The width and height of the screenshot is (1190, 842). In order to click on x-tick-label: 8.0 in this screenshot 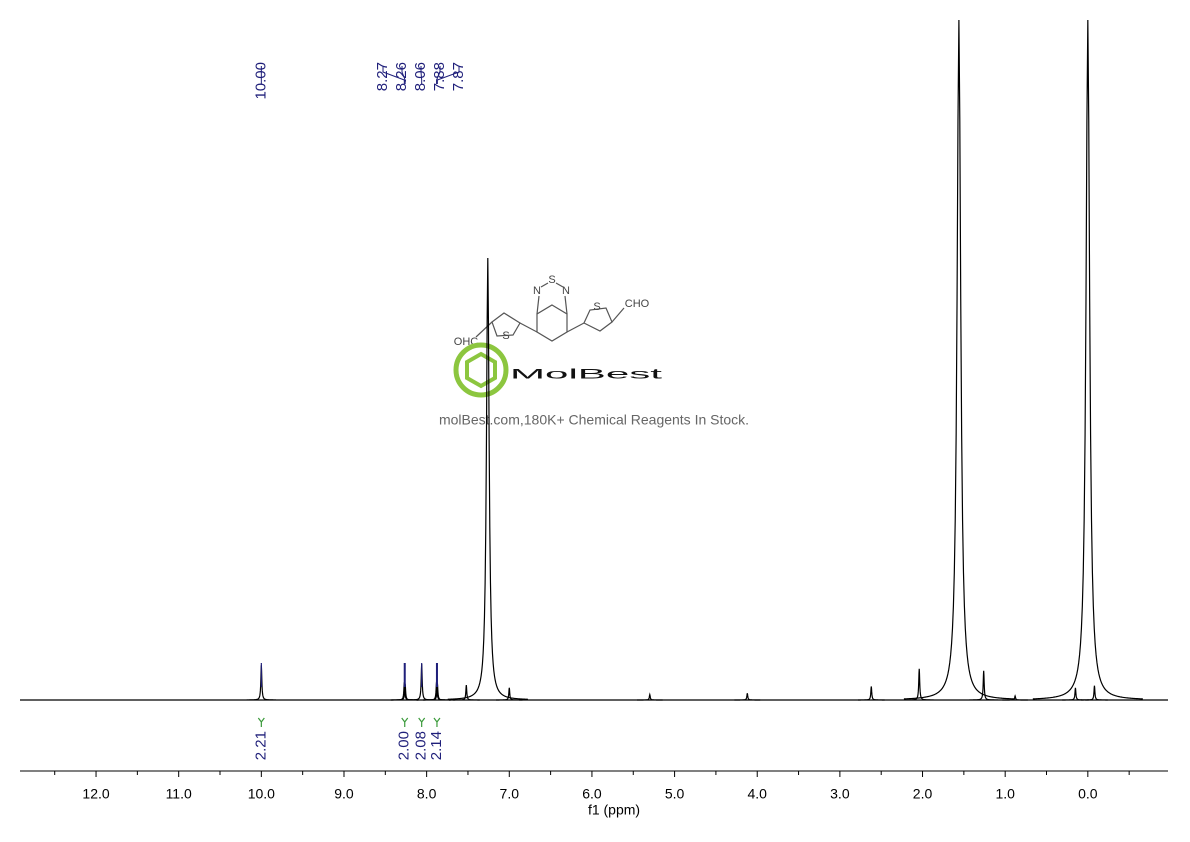, I will do `click(427, 794)`.